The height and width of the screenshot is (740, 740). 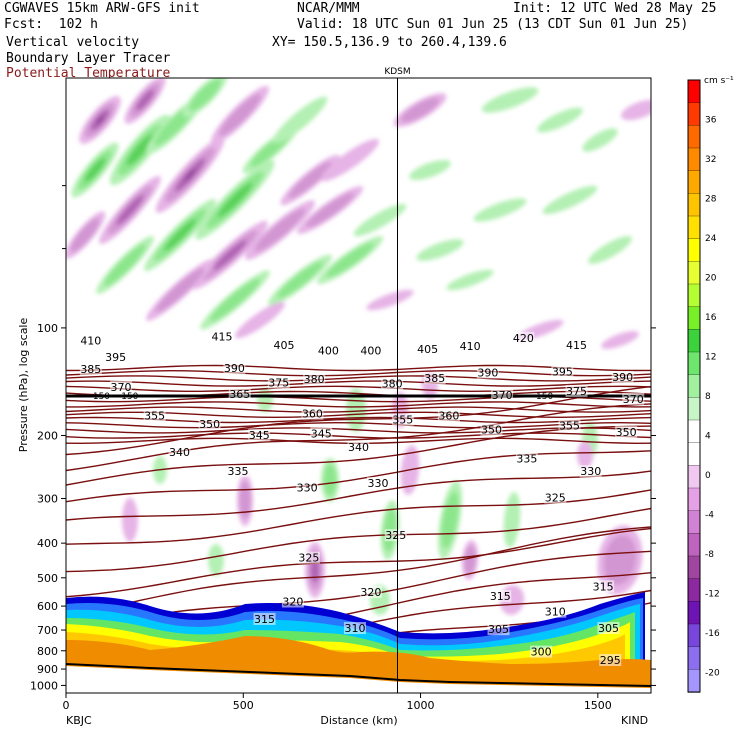 I want to click on y-tick-label: 500, so click(x=47, y=578).